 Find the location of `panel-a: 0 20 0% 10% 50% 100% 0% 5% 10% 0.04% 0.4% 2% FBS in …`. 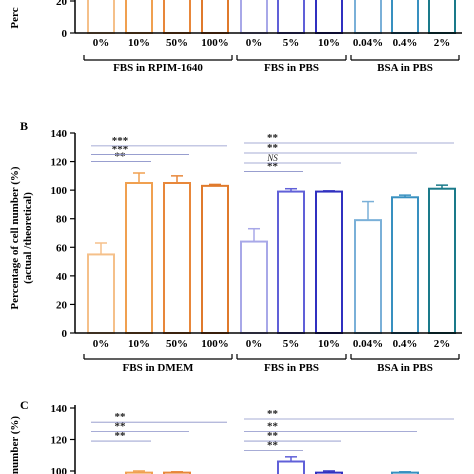

panel-a: 0 20 0% 10% 50% 100% 0% 5% 10% 0.04% 0.4% 2% FBS in … is located at coordinates (259, 37).